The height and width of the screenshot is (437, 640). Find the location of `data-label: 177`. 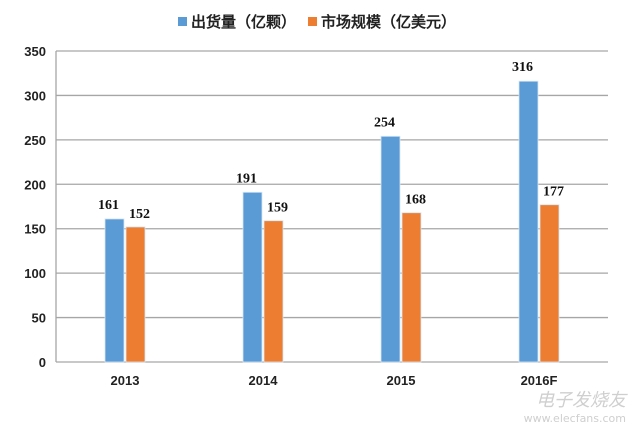

data-label: 177 is located at coordinates (553, 192).